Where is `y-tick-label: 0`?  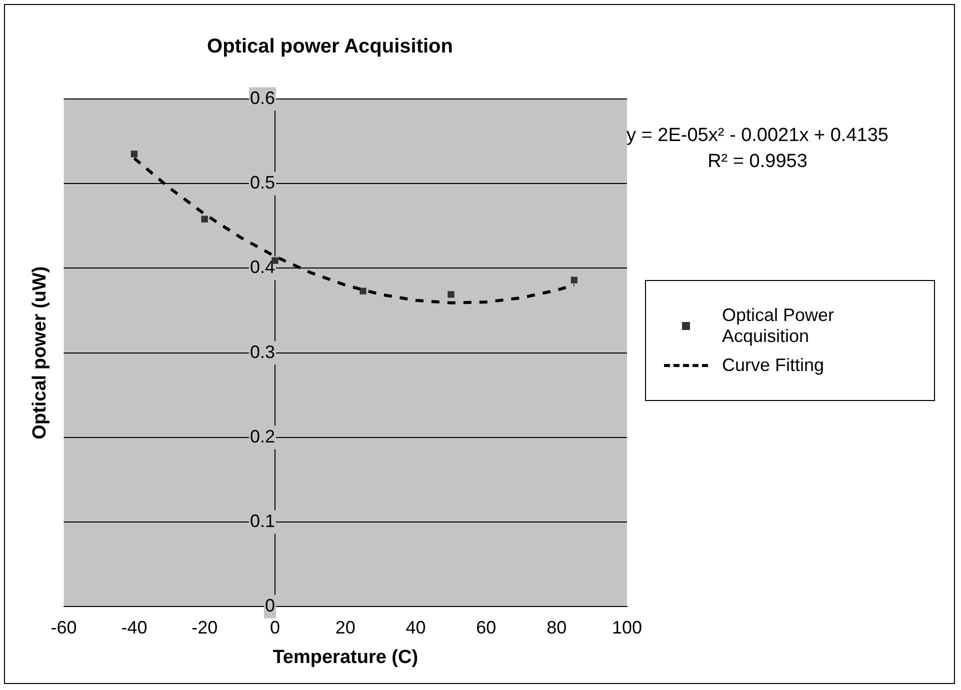 y-tick-label: 0 is located at coordinates (269, 606).